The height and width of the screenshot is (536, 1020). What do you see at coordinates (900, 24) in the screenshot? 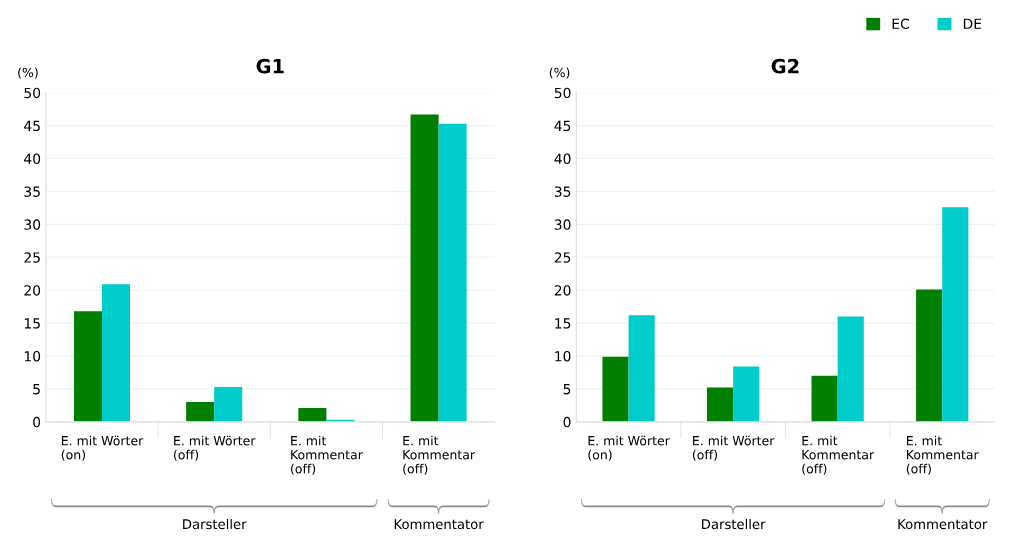
I see `legend-label: EC` at bounding box center [900, 24].